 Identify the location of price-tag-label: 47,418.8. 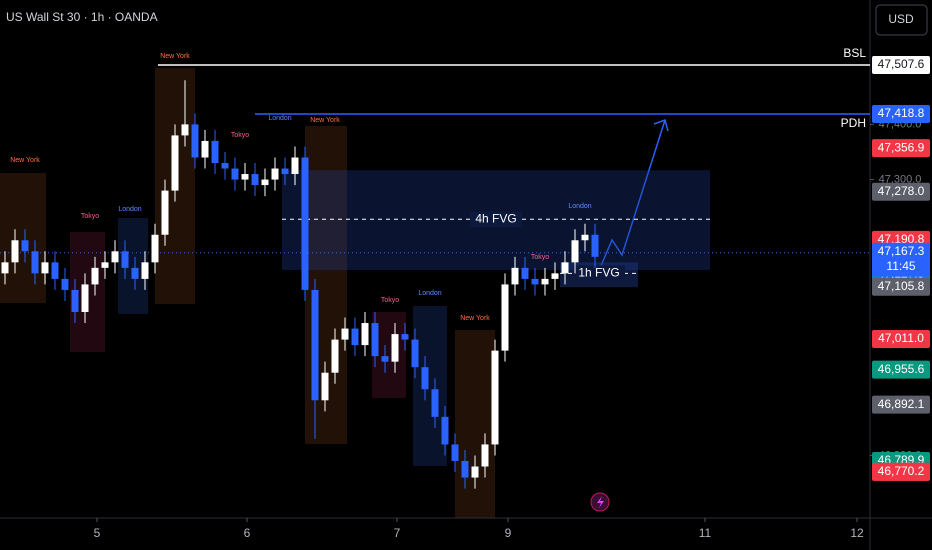
(901, 113).